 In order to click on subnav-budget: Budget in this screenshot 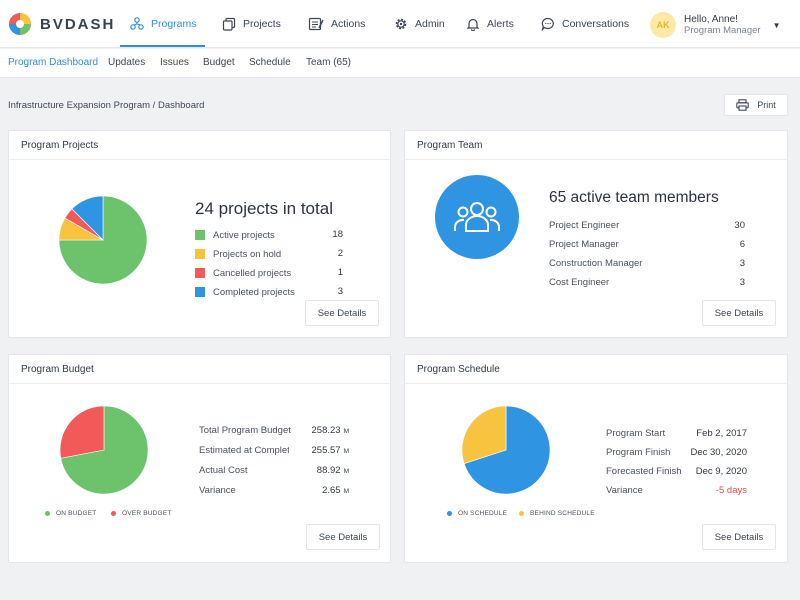, I will do `click(219, 62)`.